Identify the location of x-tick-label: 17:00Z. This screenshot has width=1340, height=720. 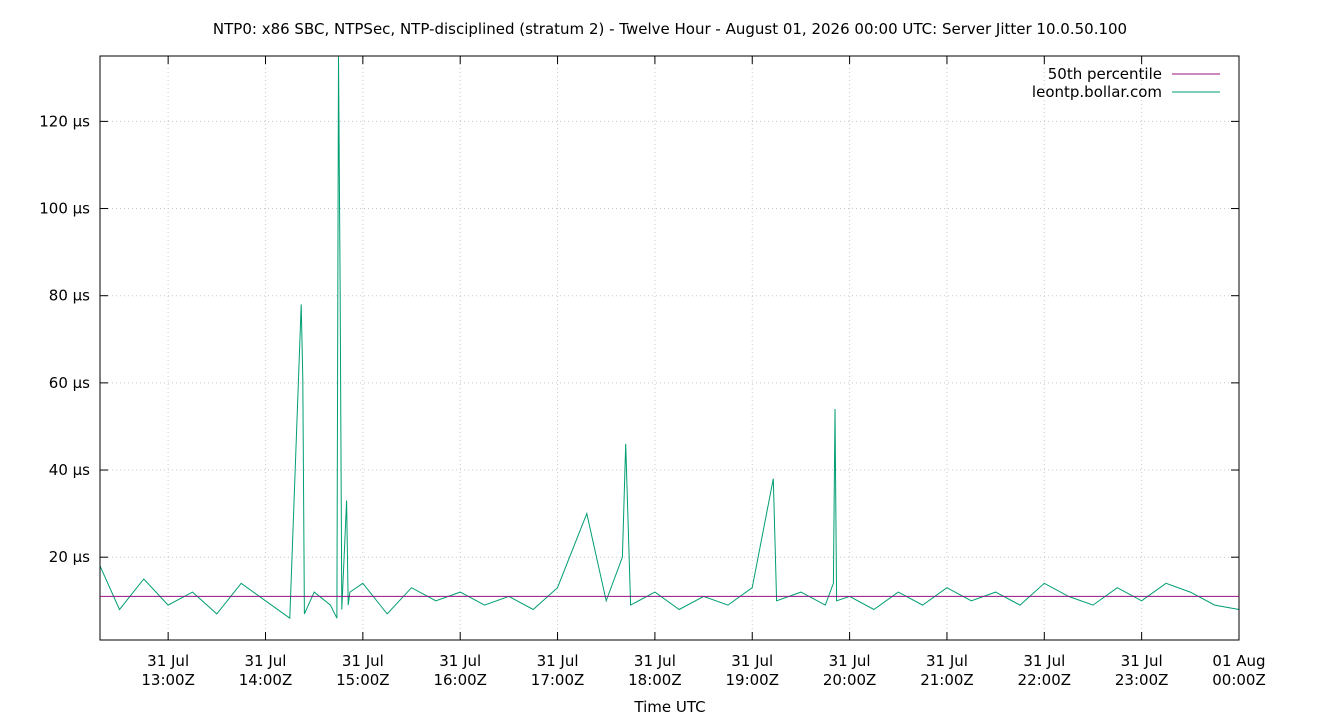
(558, 680).